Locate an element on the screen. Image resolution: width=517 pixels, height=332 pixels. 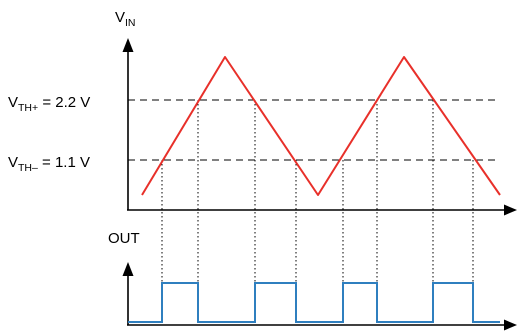
vin-label: VIN is located at coordinates (125, 19).